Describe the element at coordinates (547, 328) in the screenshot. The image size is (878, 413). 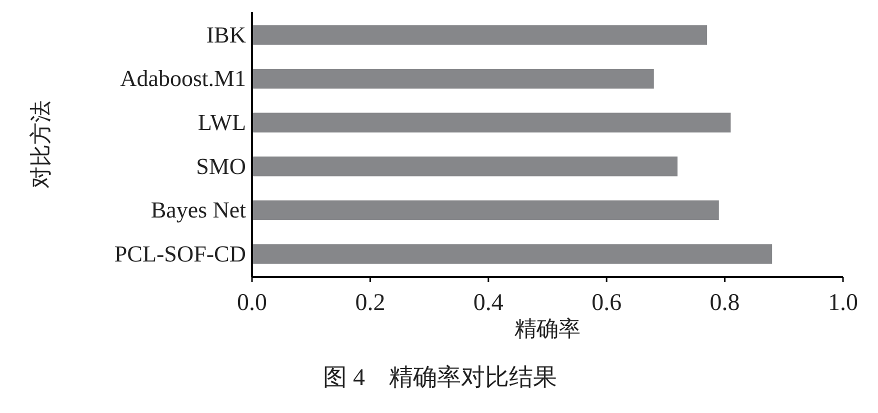
I see `x-axis-title: 精确率` at that location.